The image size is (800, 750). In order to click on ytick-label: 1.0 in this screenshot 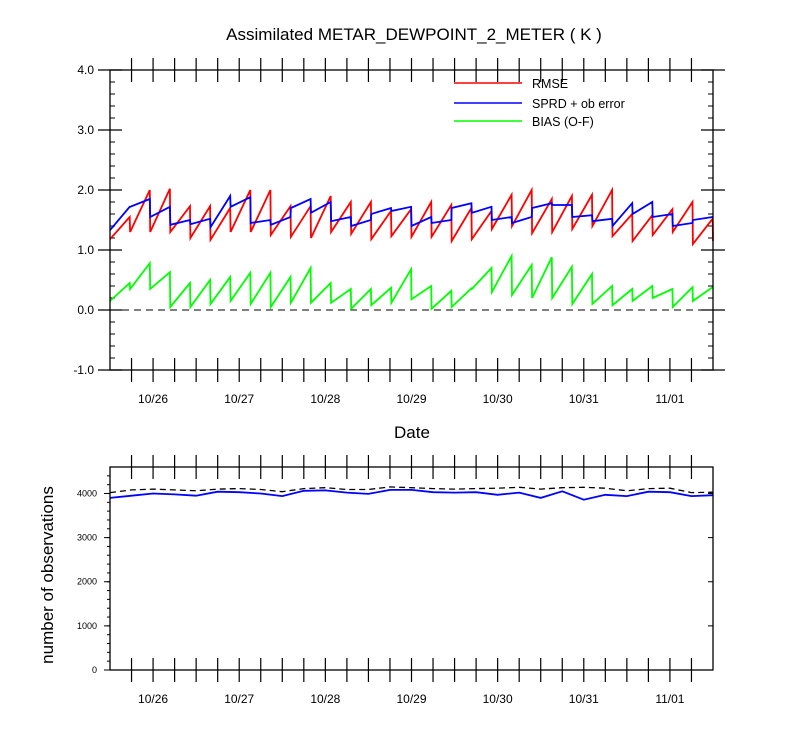, I will do `click(85, 250)`.